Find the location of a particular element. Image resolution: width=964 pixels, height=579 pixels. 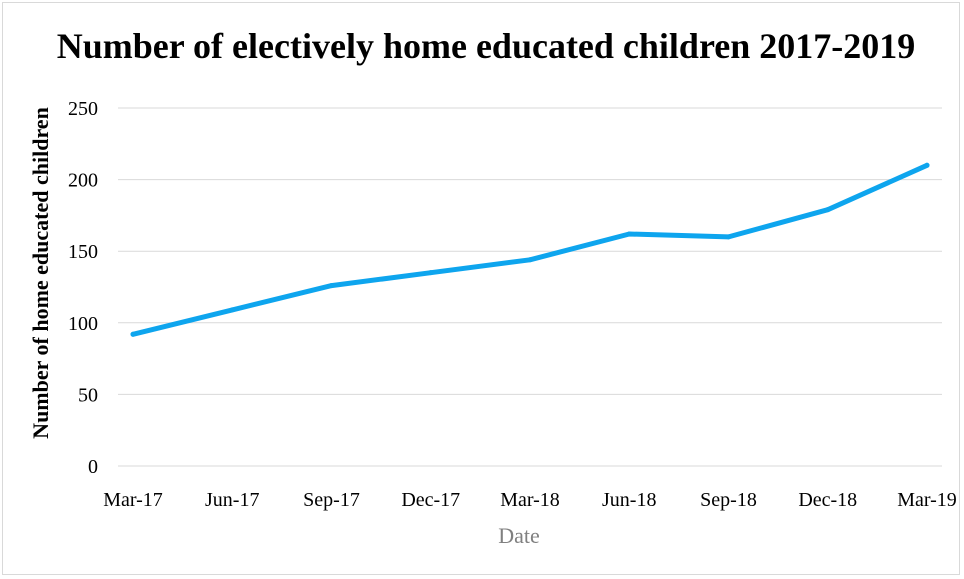

x-tick-label: Jun-18 is located at coordinates (629, 500).